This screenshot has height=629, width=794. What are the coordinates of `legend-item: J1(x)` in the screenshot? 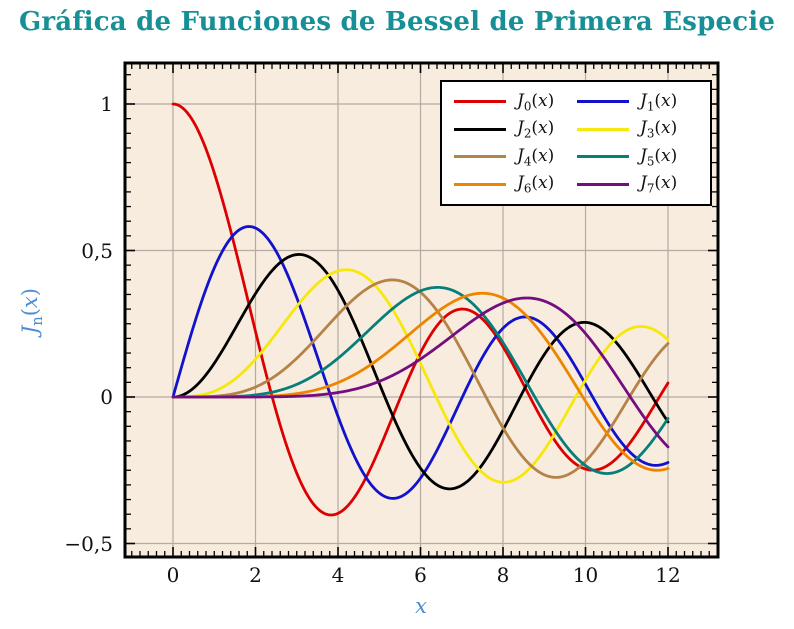 It's located at (638, 102).